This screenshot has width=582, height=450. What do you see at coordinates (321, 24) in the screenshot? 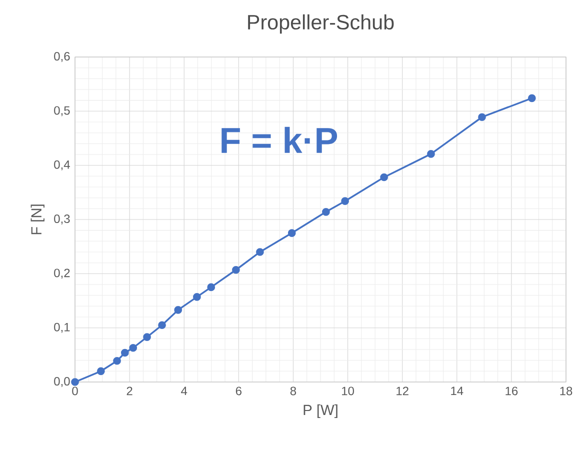
I see `chart-title: Propeller-Schub` at bounding box center [321, 24].